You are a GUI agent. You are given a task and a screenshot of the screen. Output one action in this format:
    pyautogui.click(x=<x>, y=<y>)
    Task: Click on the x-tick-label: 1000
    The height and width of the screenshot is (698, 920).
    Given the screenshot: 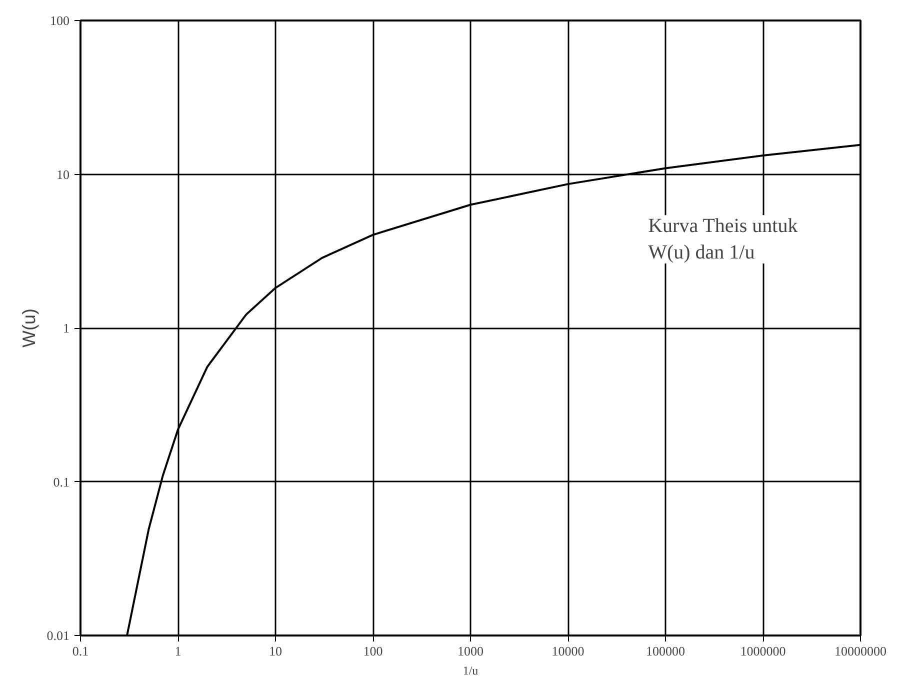 What is the action you would take?
    pyautogui.click(x=471, y=651)
    